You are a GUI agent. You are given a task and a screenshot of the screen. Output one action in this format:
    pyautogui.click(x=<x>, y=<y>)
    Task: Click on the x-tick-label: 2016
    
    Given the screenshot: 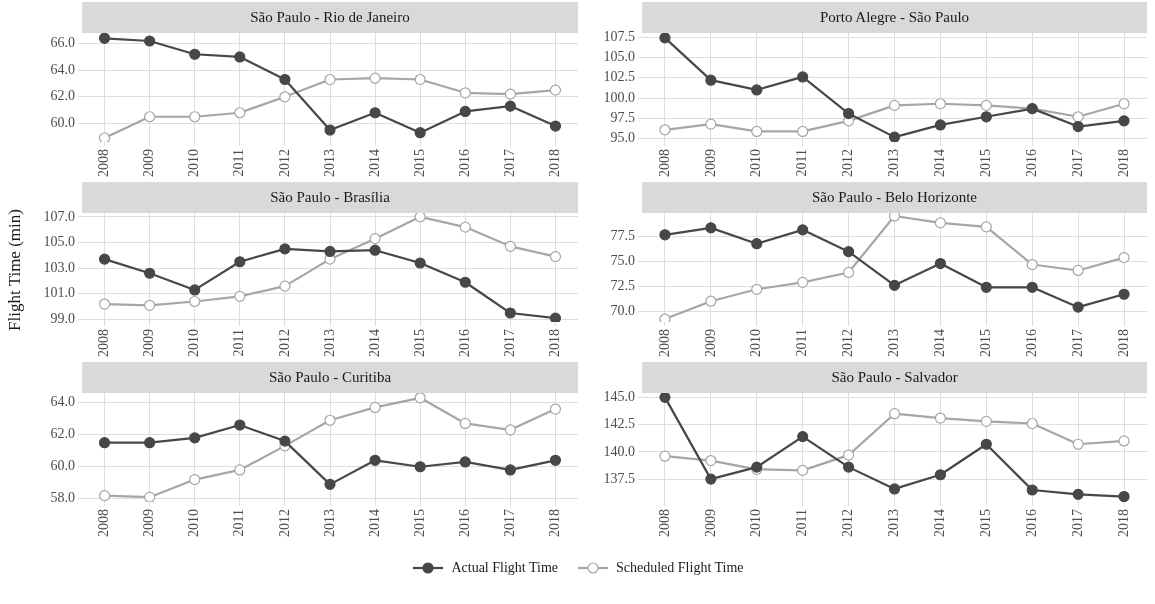 What is the action you would take?
    pyautogui.click(x=464, y=163)
    